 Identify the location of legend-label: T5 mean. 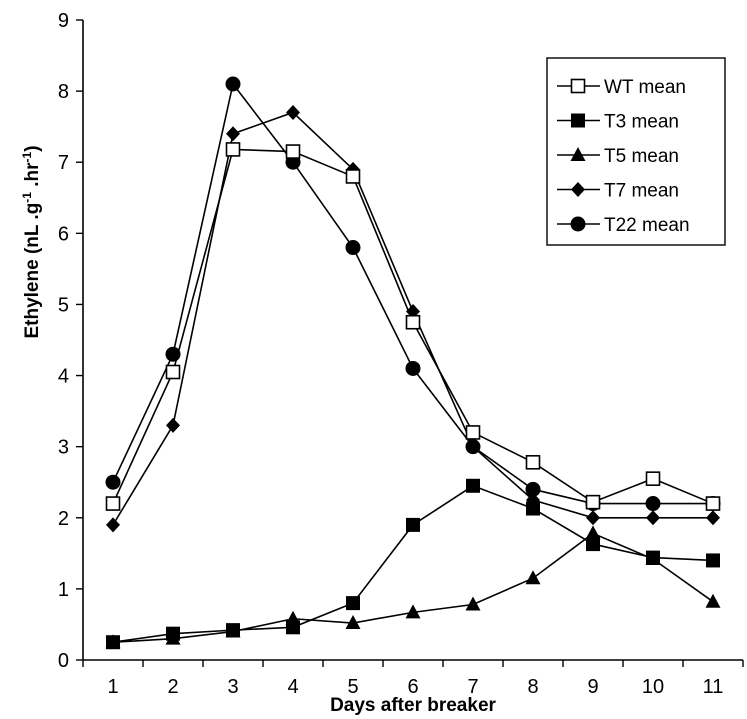
(641, 156).